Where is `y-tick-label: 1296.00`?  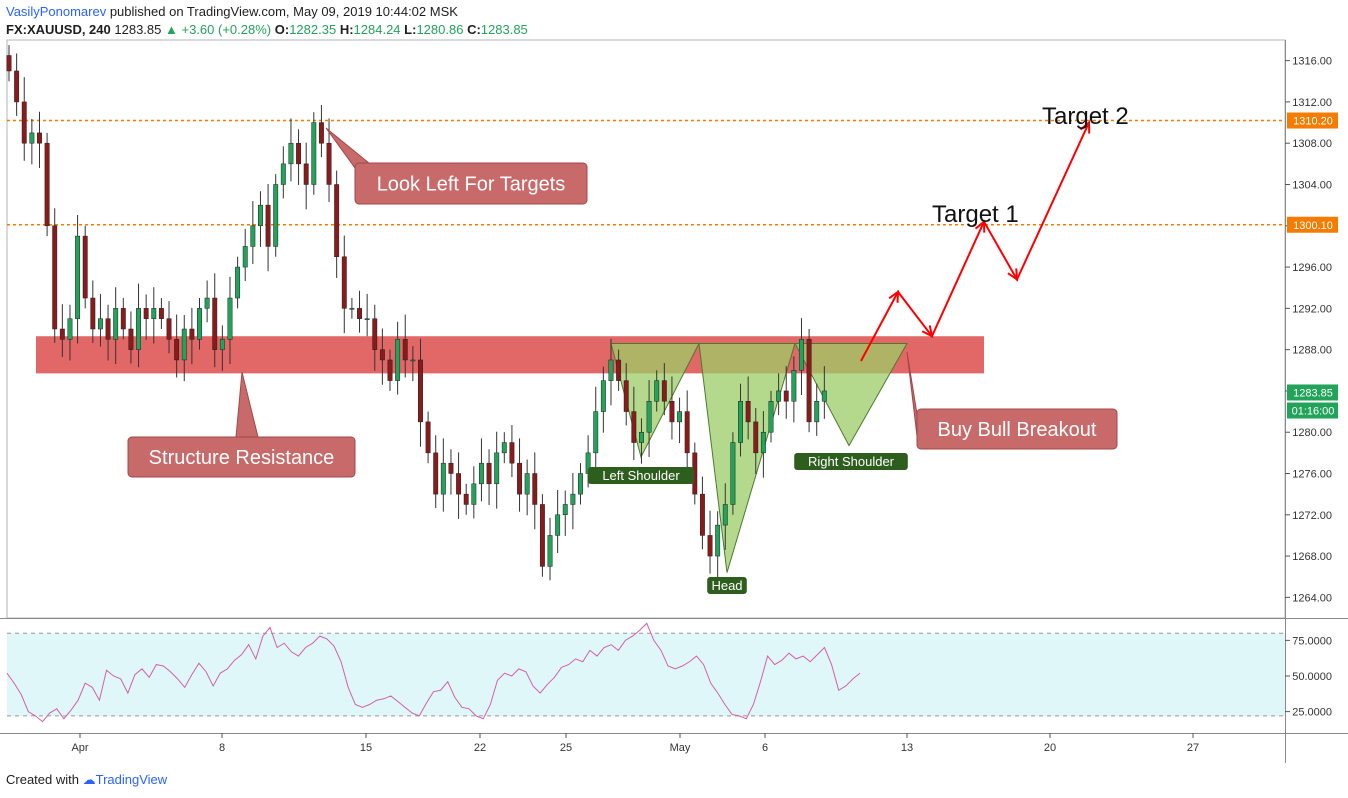
y-tick-label: 1296.00 is located at coordinates (1312, 268).